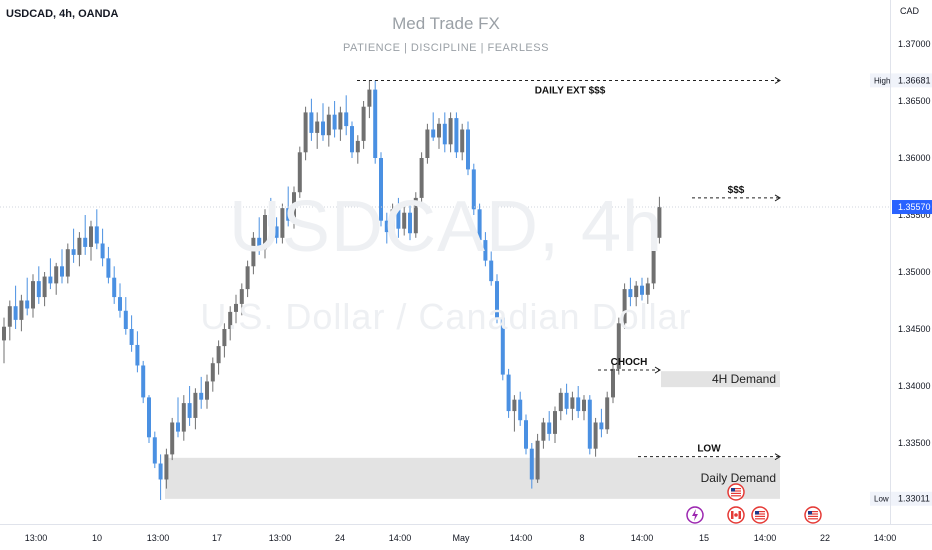 The width and height of the screenshot is (932, 550). I want to click on ca-flag-icon, so click(736, 515).